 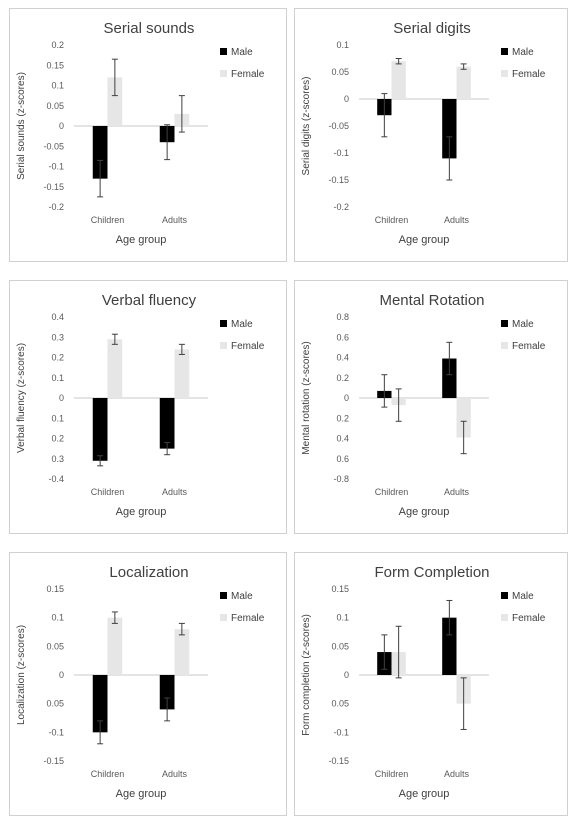 What do you see at coordinates (100, 152) in the screenshot?
I see `bar-male-children` at bounding box center [100, 152].